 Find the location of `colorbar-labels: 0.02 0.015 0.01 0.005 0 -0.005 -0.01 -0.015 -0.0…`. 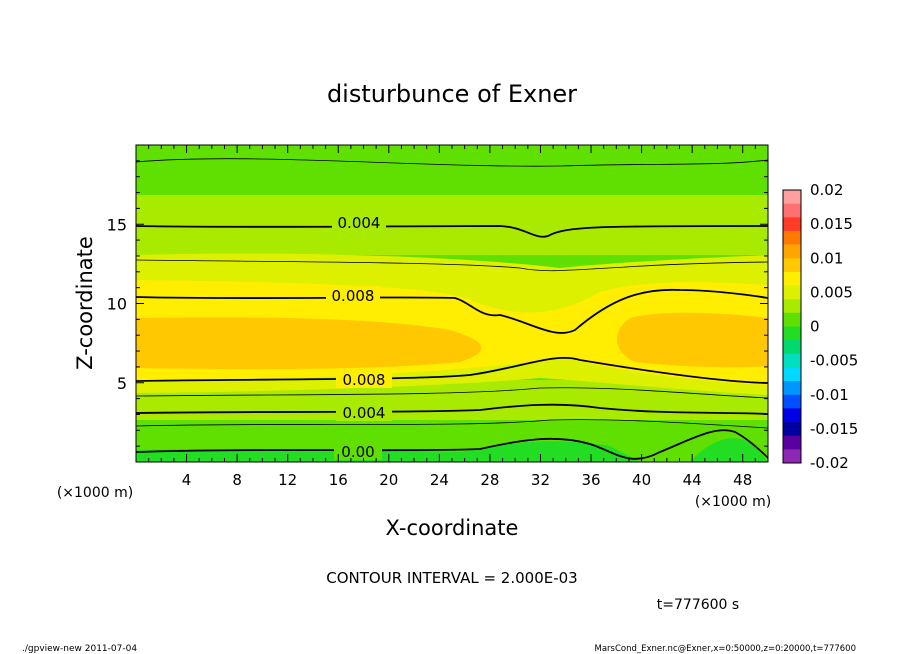

colorbar-labels: 0.02 0.015 0.01 0.005 0 -0.005 -0.01 -0.015 -0.0… is located at coordinates (834, 326).